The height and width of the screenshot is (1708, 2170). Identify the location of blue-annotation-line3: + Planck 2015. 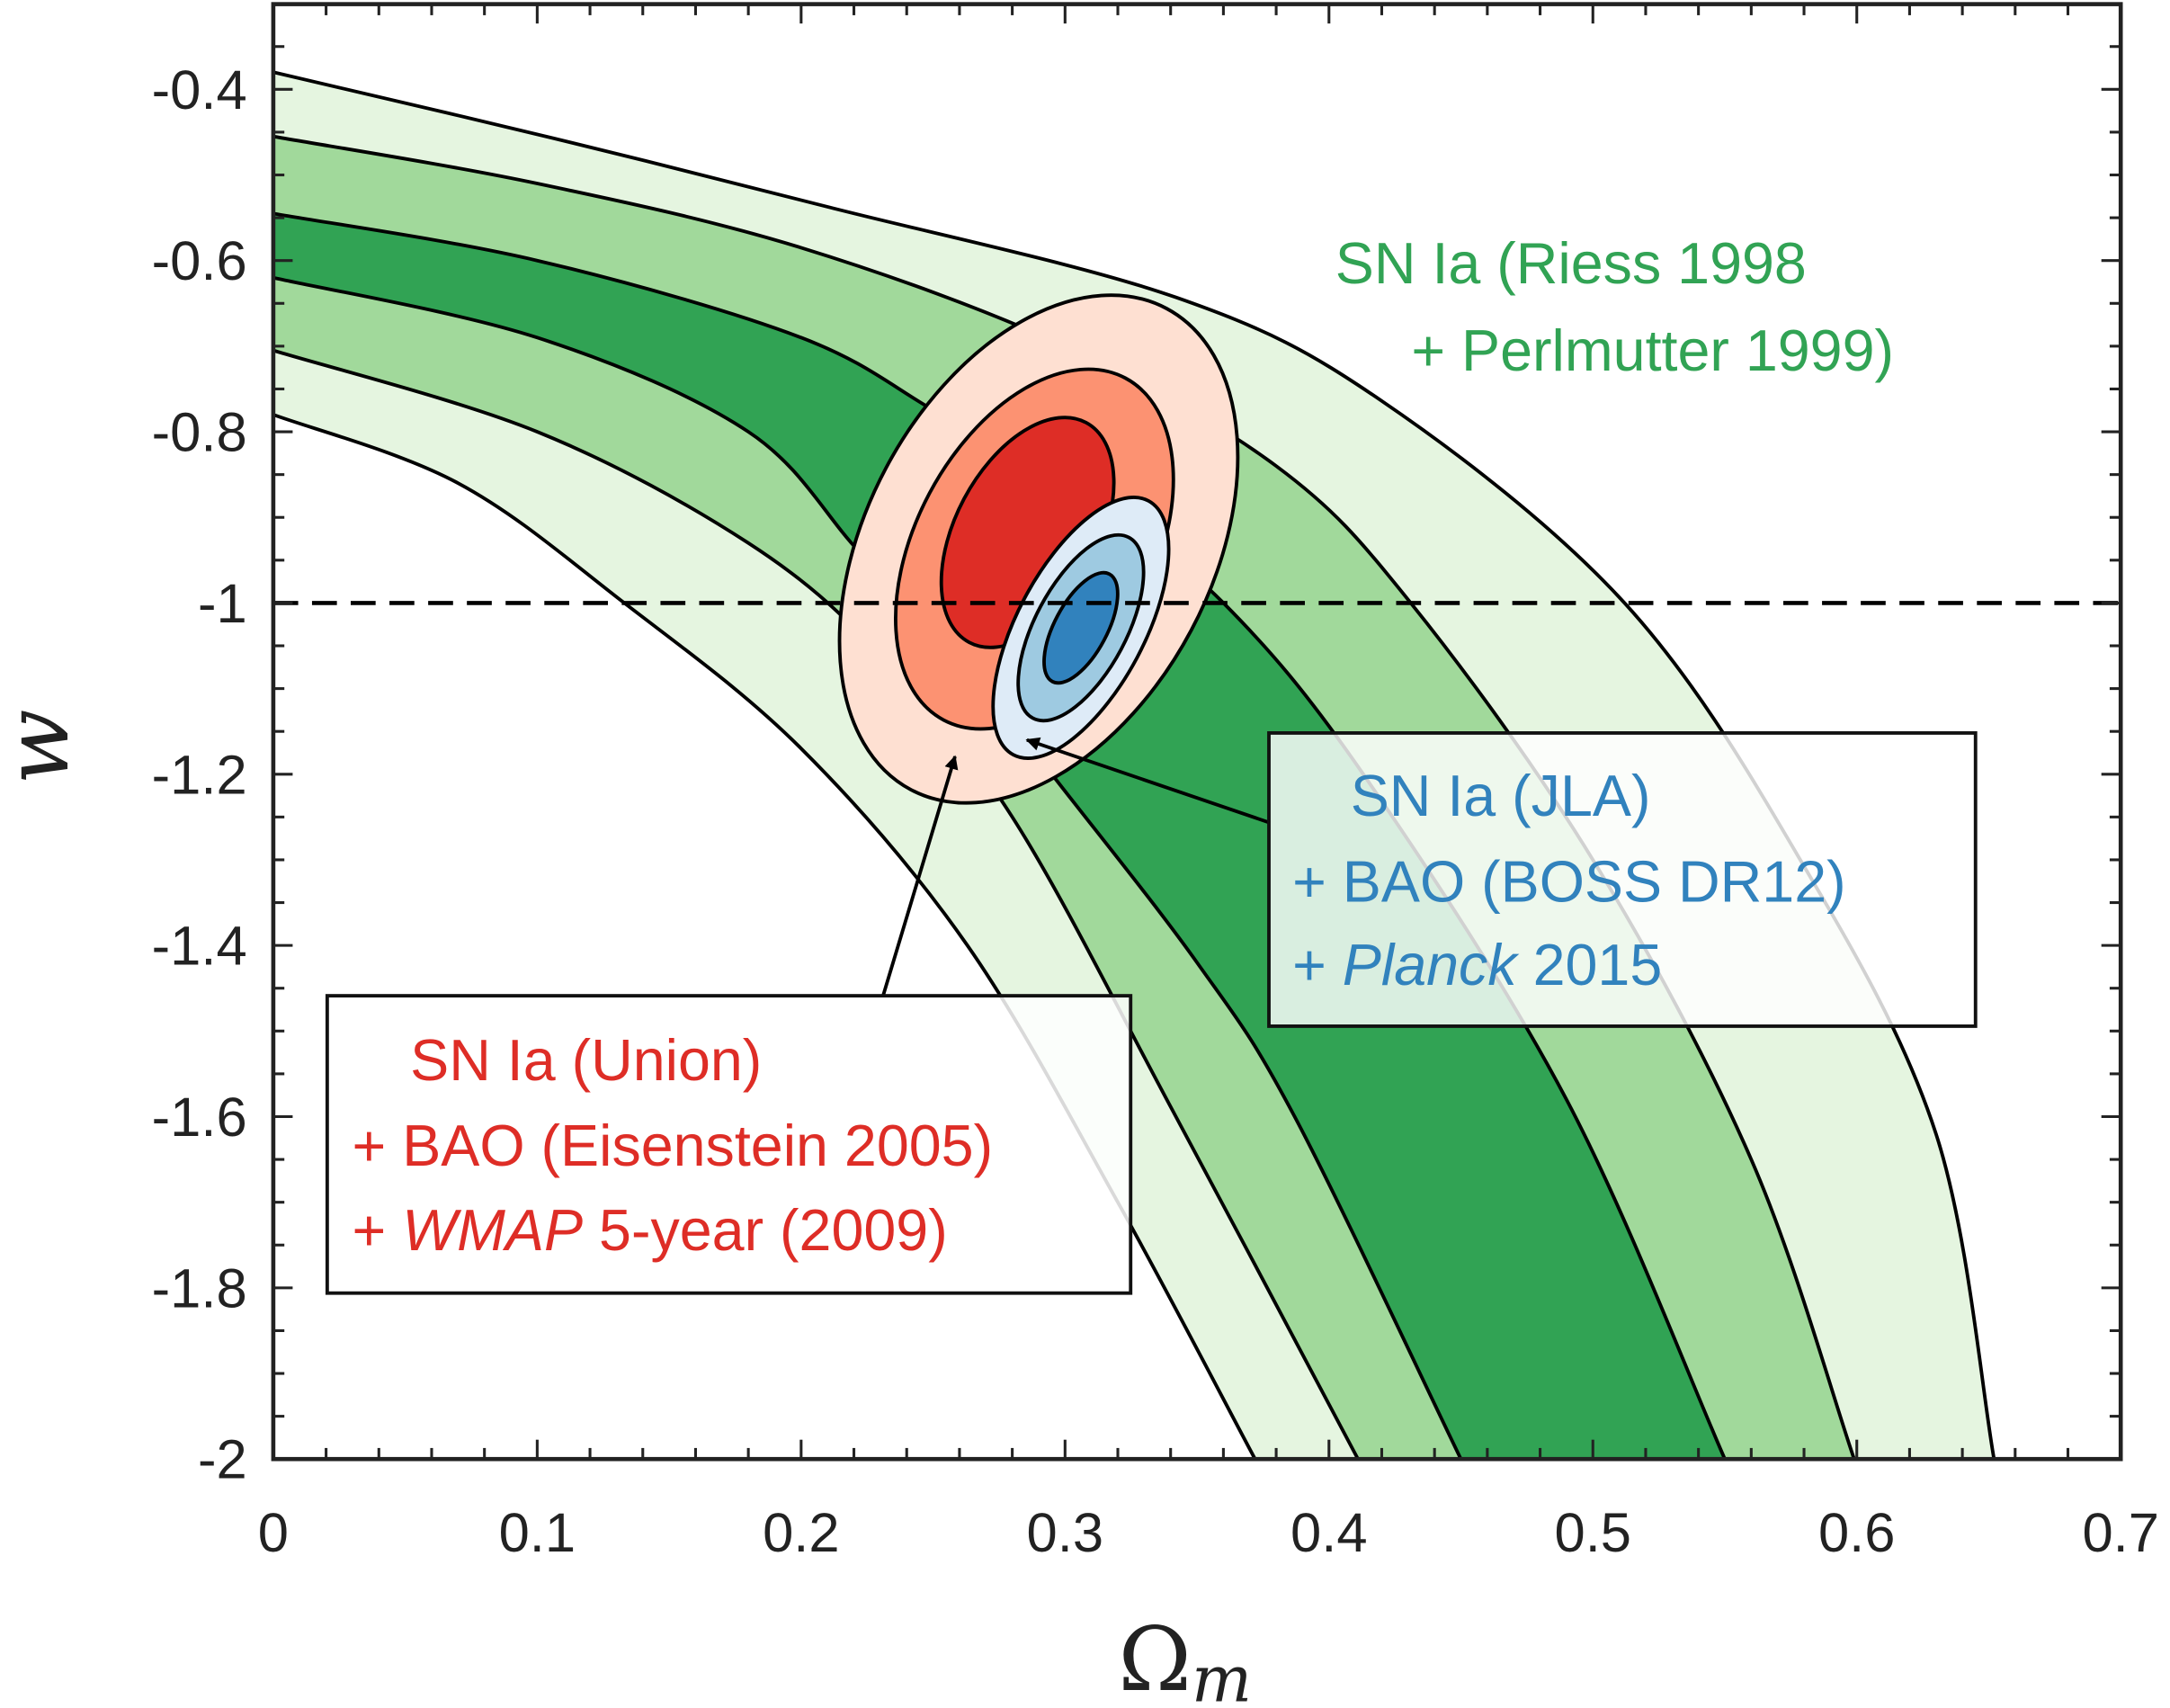
(1477, 965).